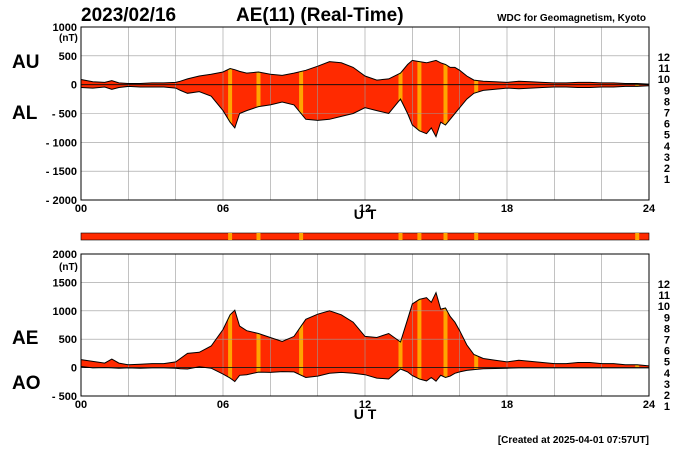  I want to click on ae-ao-x-axis-label: U T, so click(365, 414).